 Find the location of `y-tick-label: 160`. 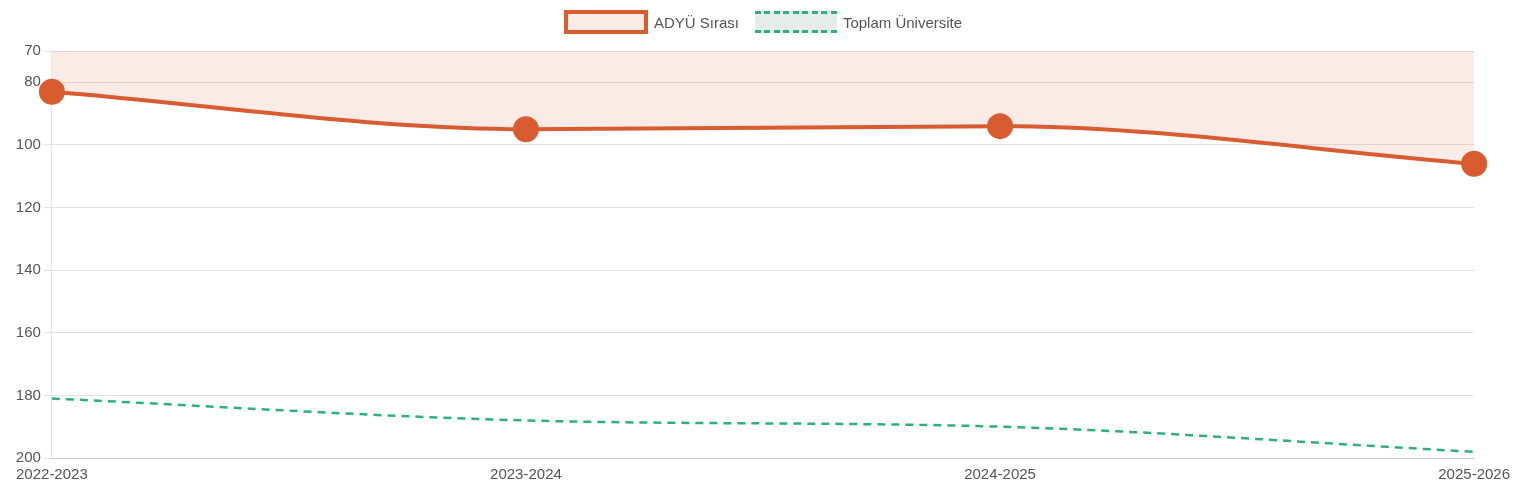

y-tick-label: 160 is located at coordinates (28, 331).